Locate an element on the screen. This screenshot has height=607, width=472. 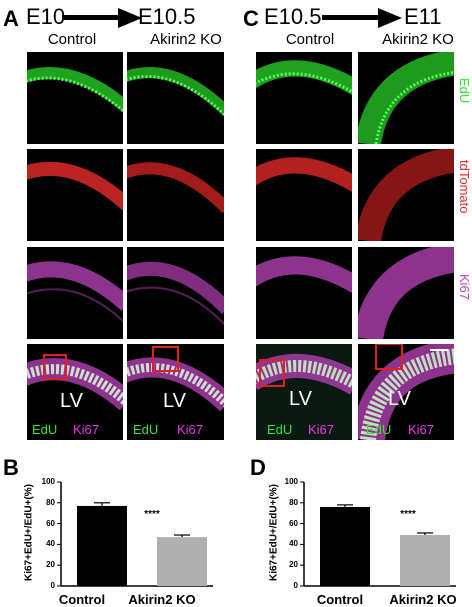
image-merge-control-a: LV EdU Ki67 is located at coordinates (75, 392).